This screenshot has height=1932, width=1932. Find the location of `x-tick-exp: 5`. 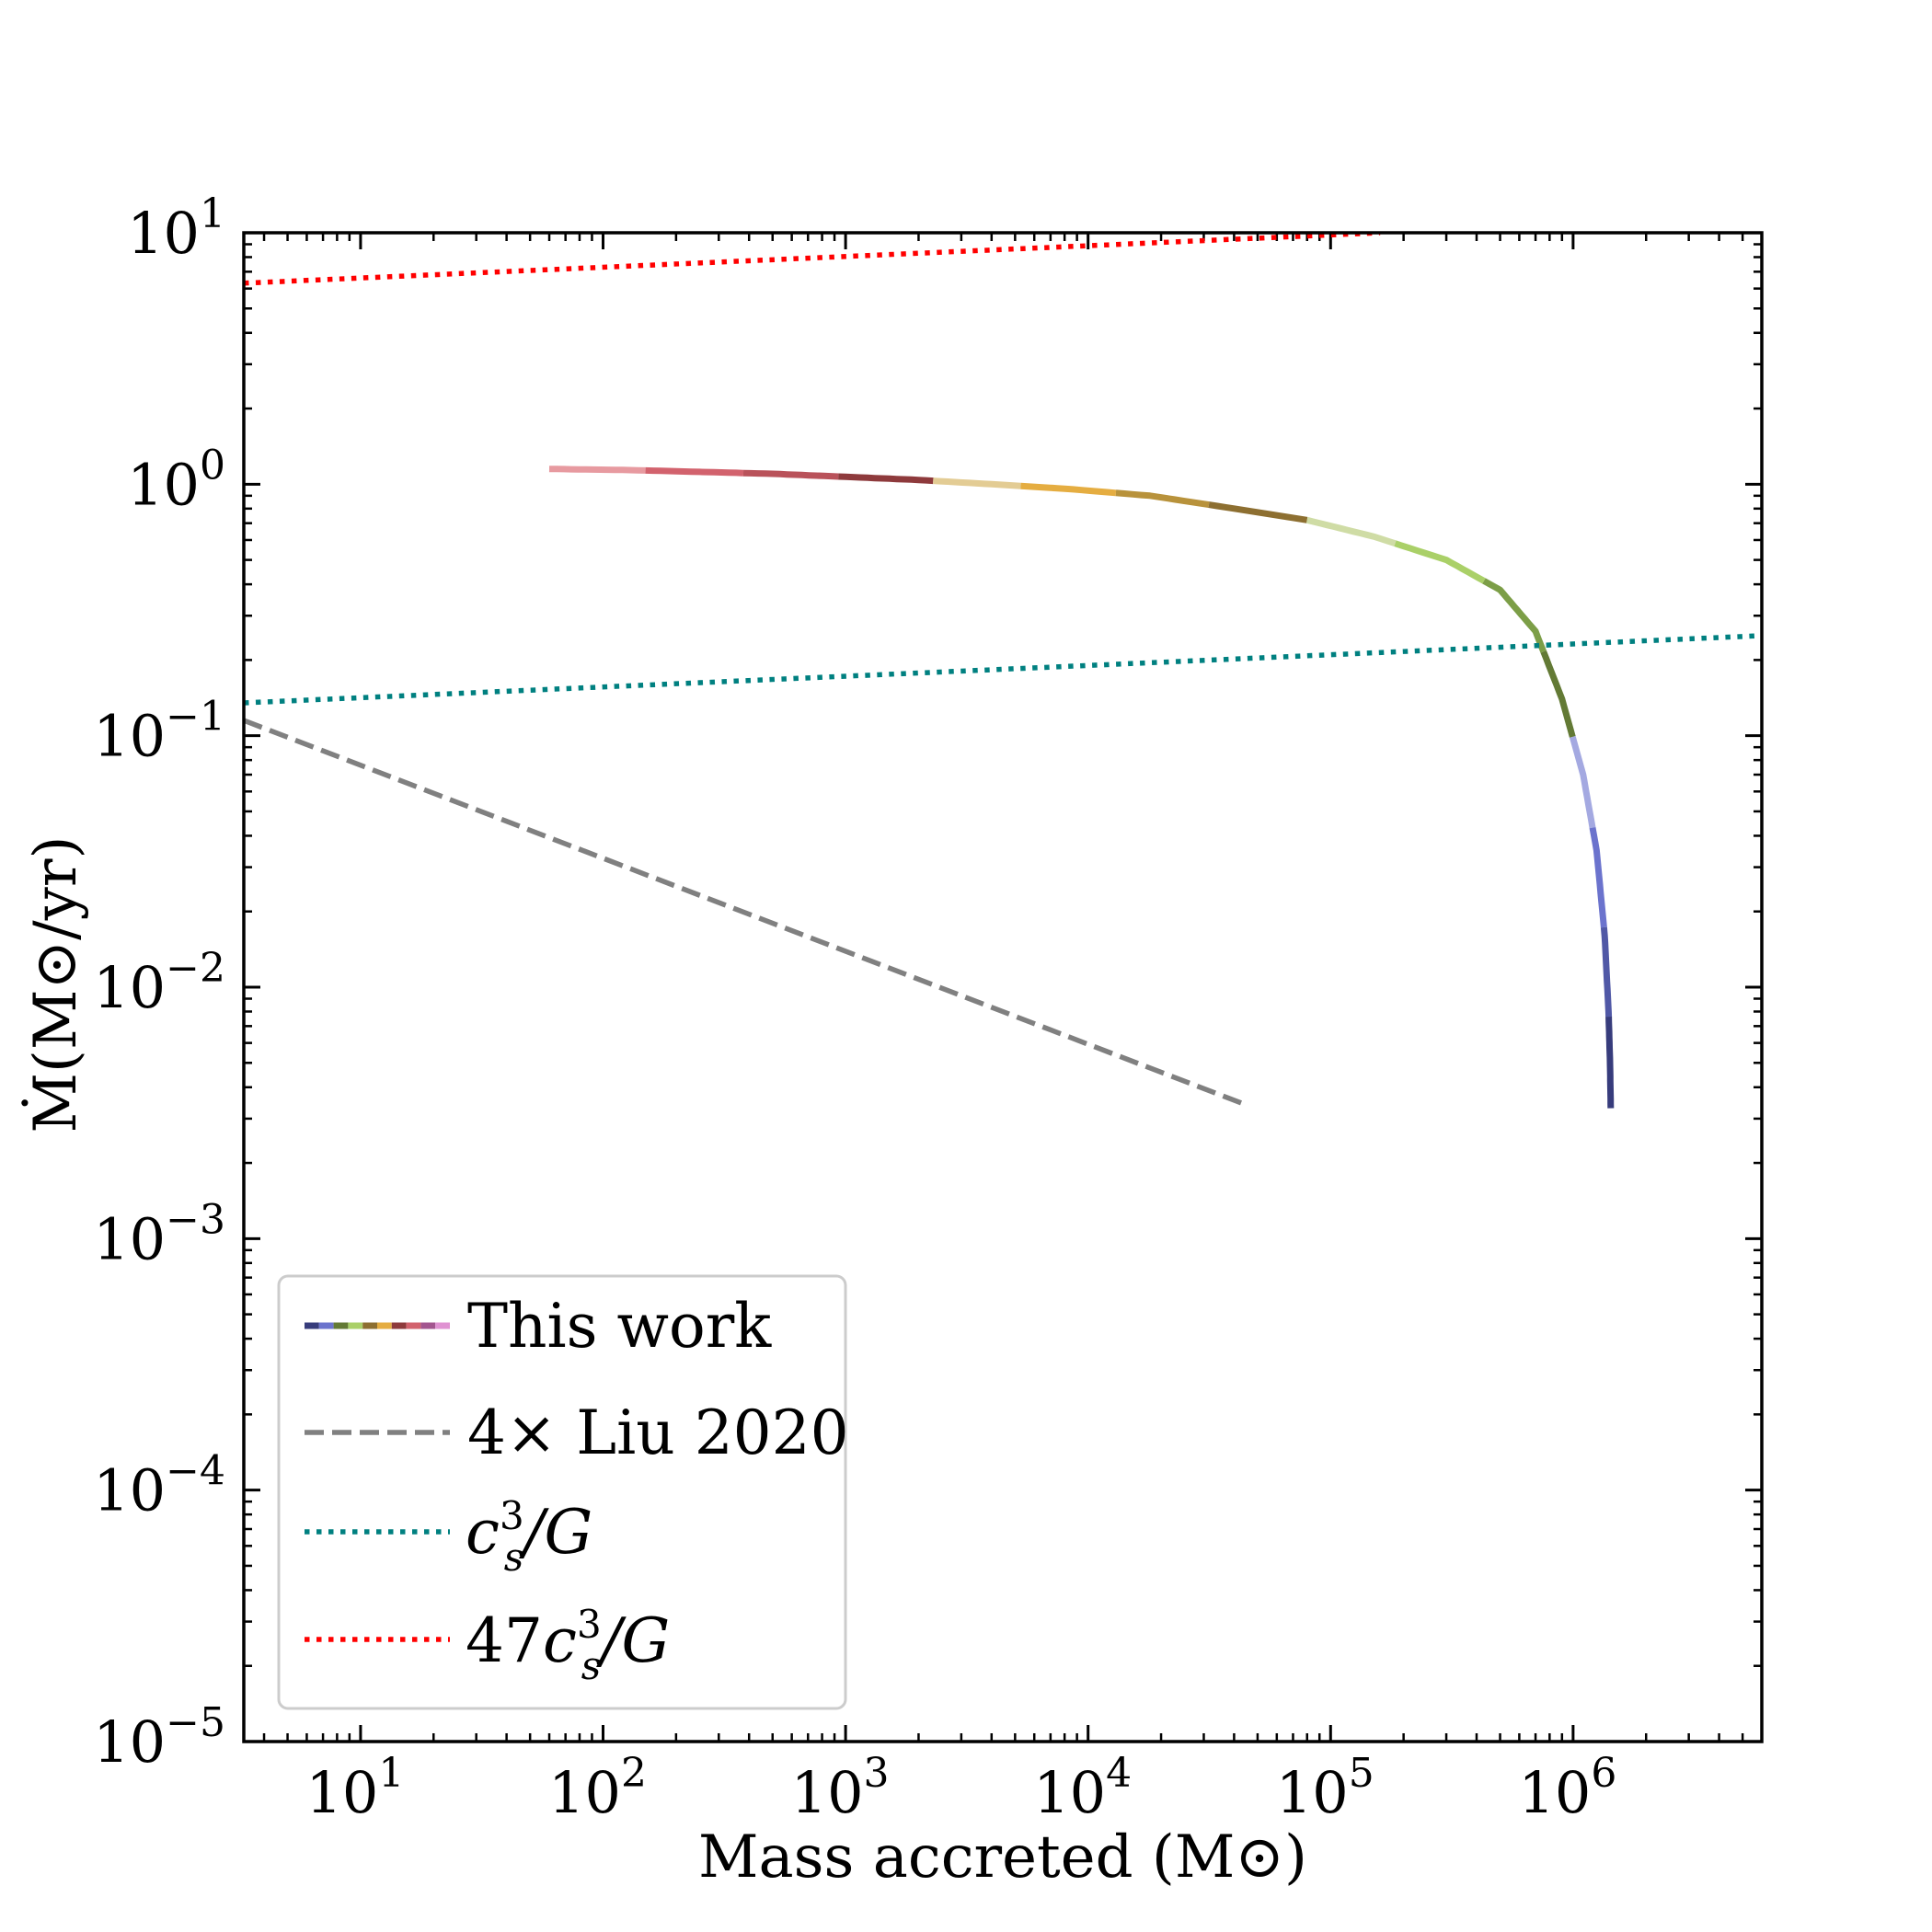

x-tick-exp: 5 is located at coordinates (1361, 1773).